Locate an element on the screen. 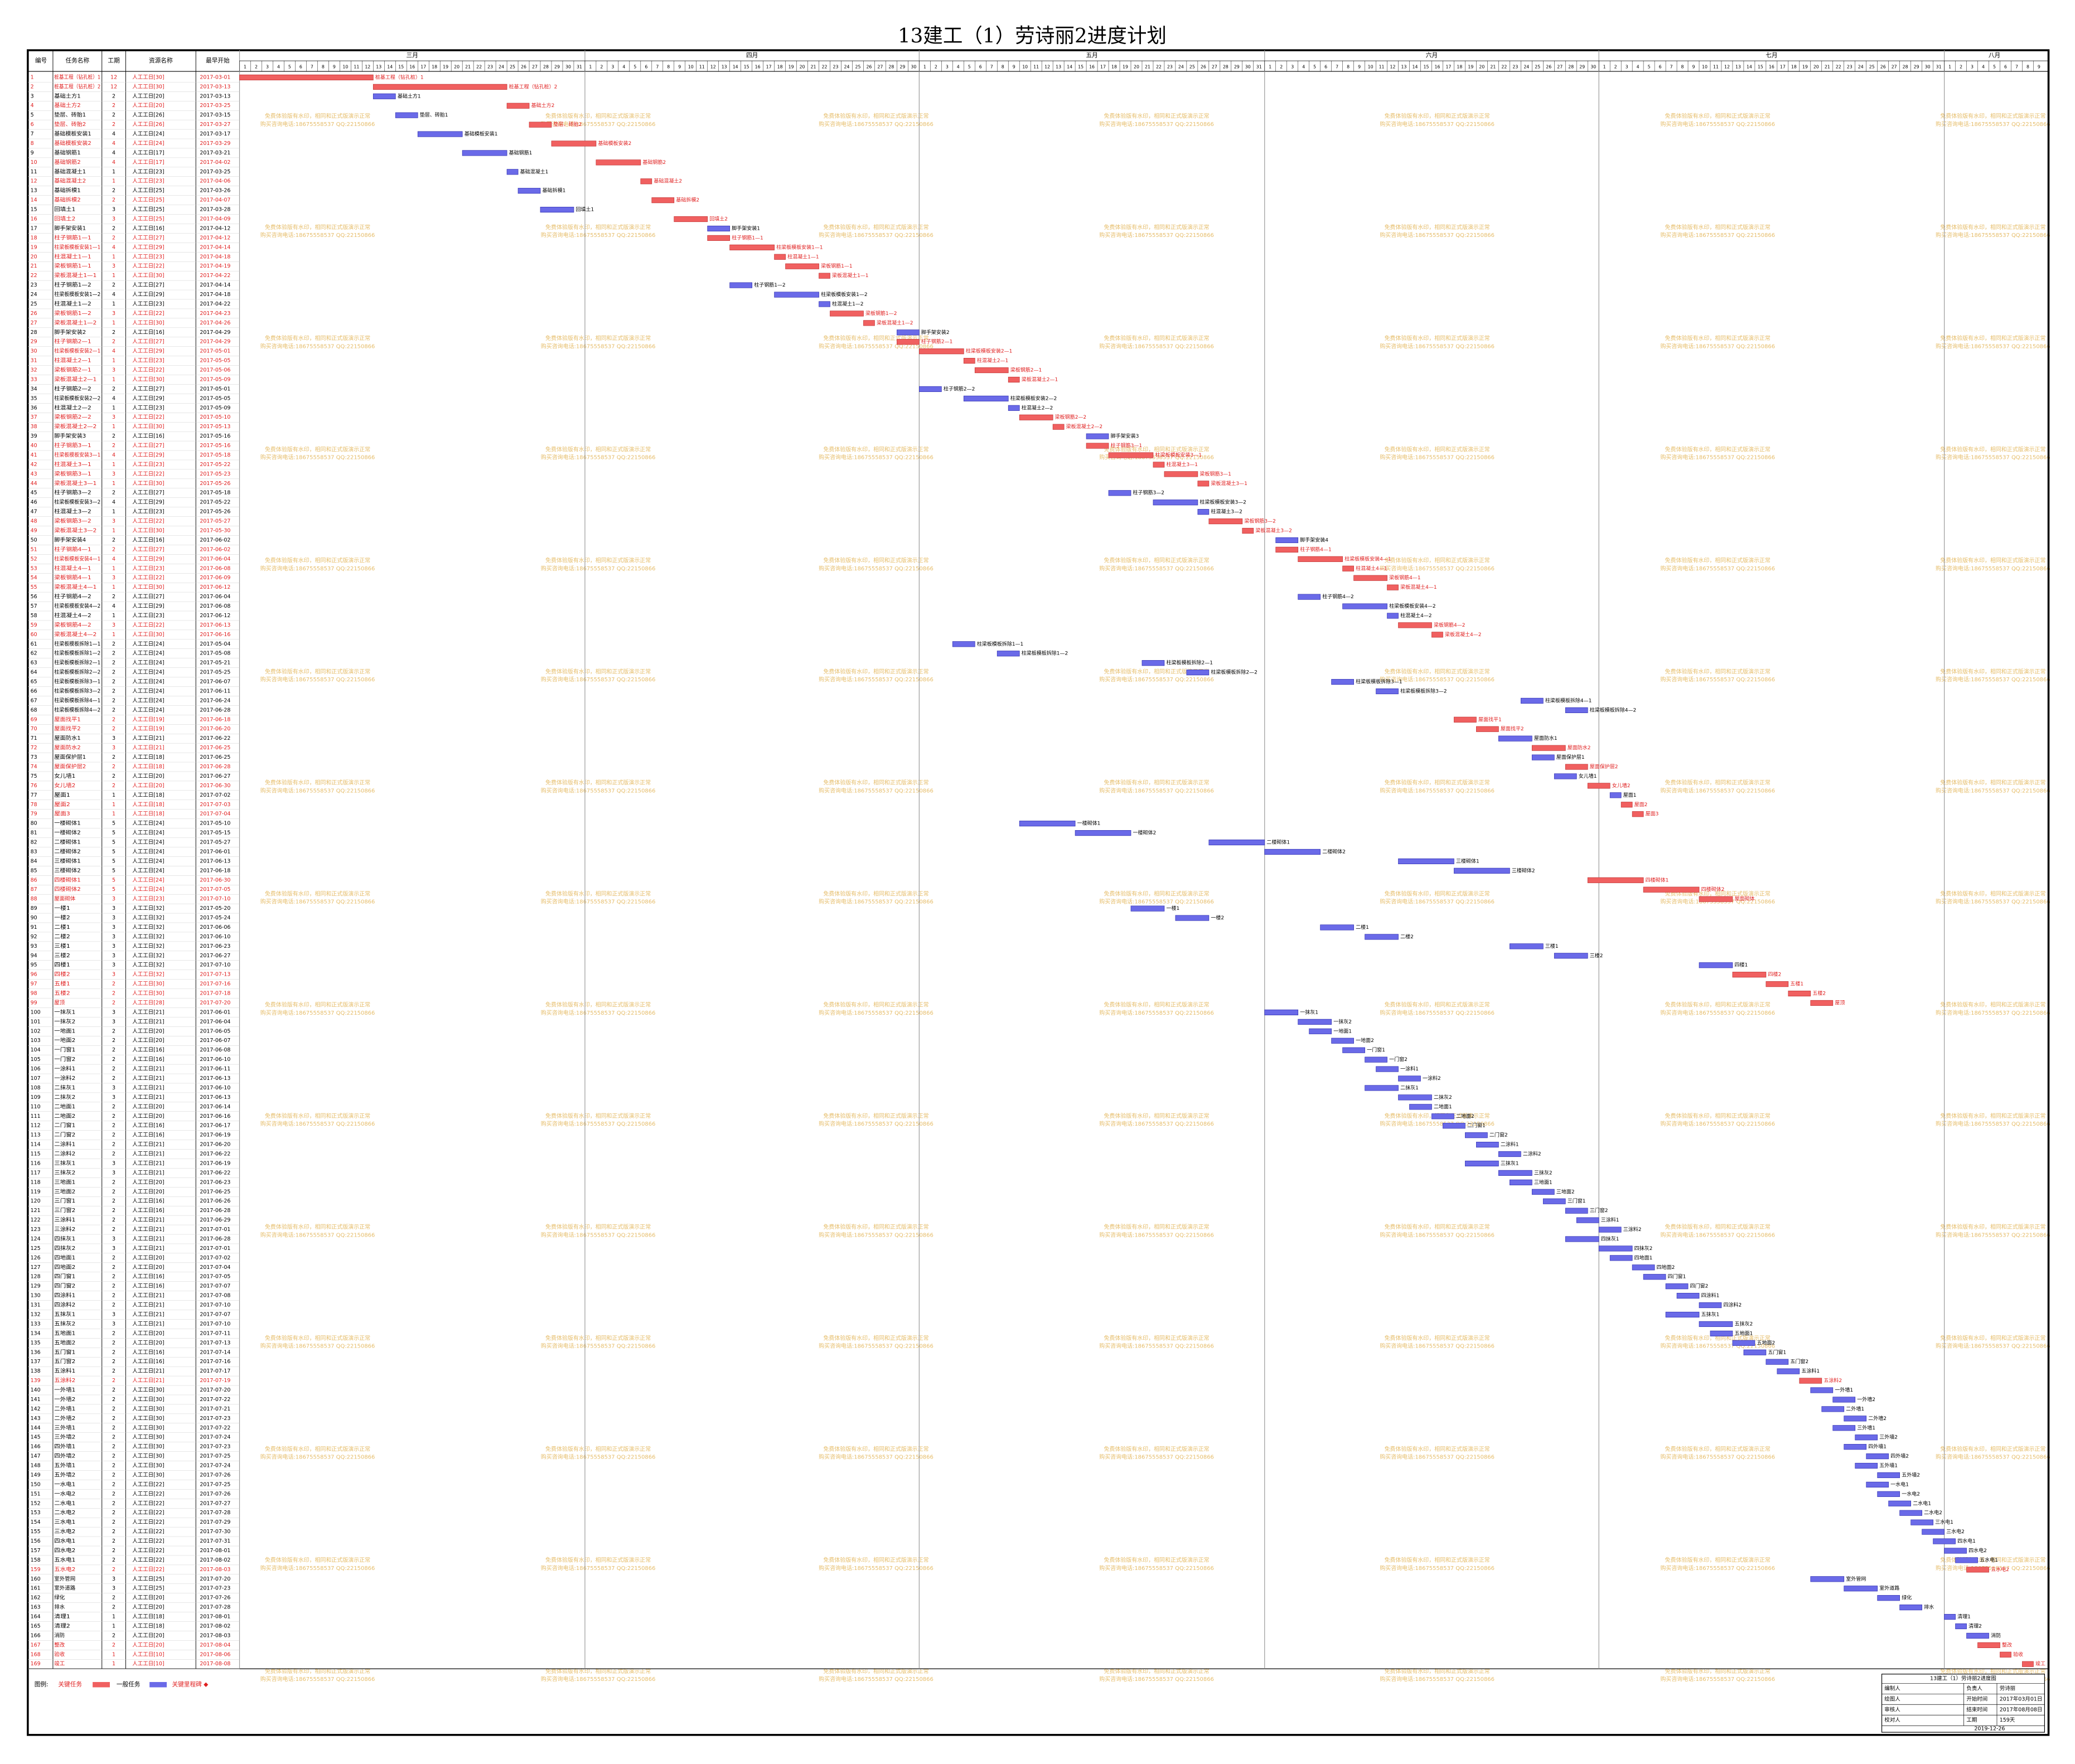 This screenshot has width=2075, height=1764. task-name: 一楼1 is located at coordinates (62, 908).